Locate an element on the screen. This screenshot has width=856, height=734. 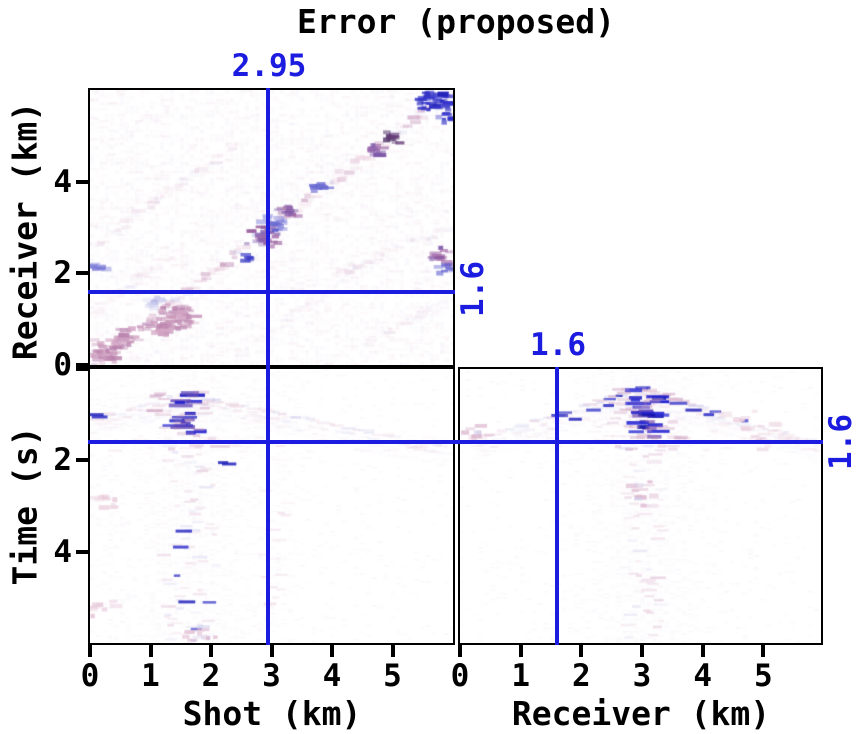
time-y-tick-label: 2 is located at coordinates (62, 460).